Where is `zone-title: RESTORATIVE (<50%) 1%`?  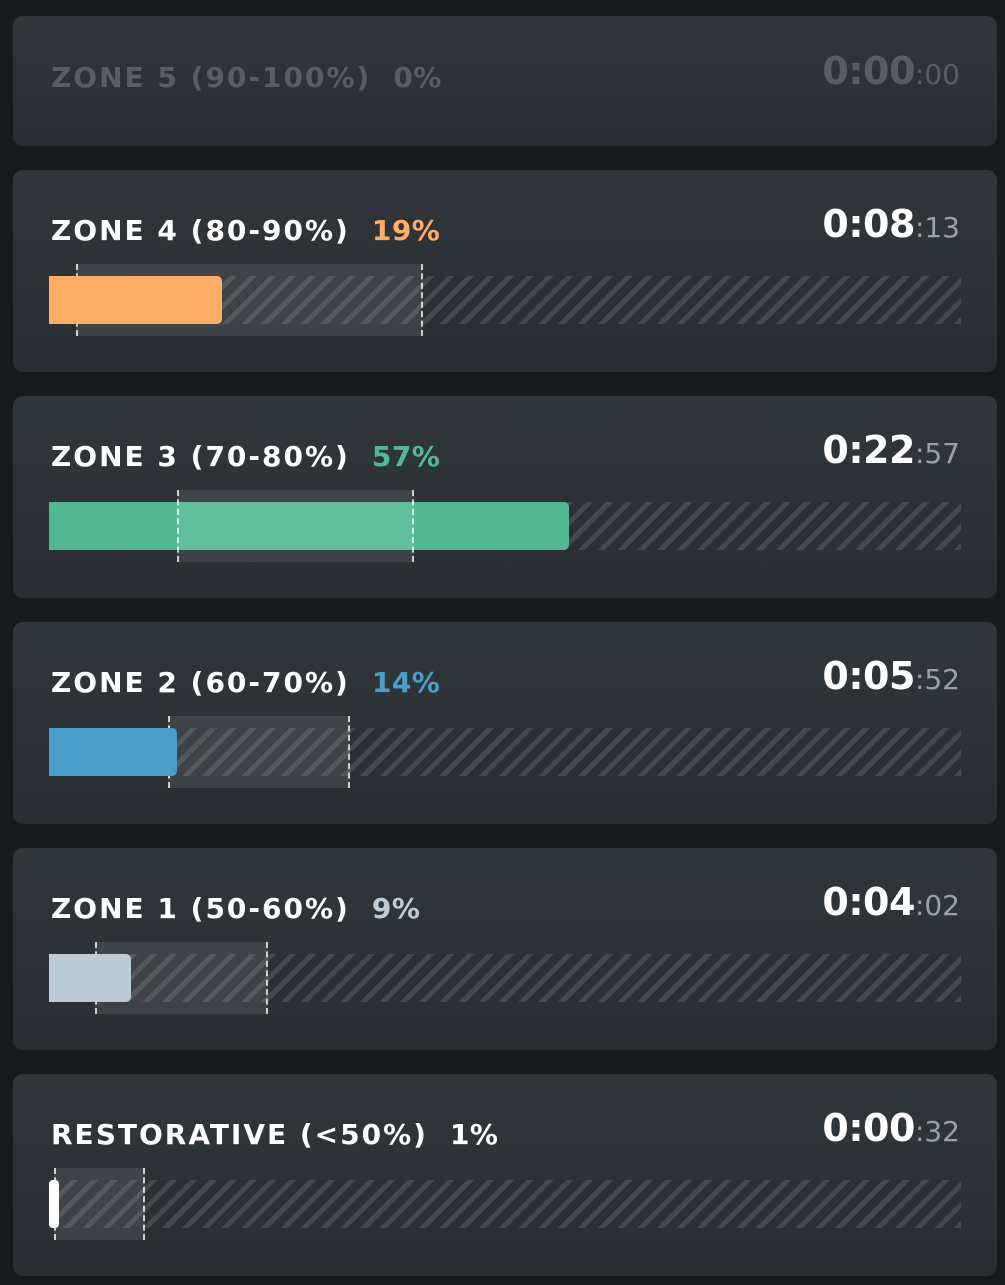 zone-title: RESTORATIVE (<50%) 1% is located at coordinates (275, 1134).